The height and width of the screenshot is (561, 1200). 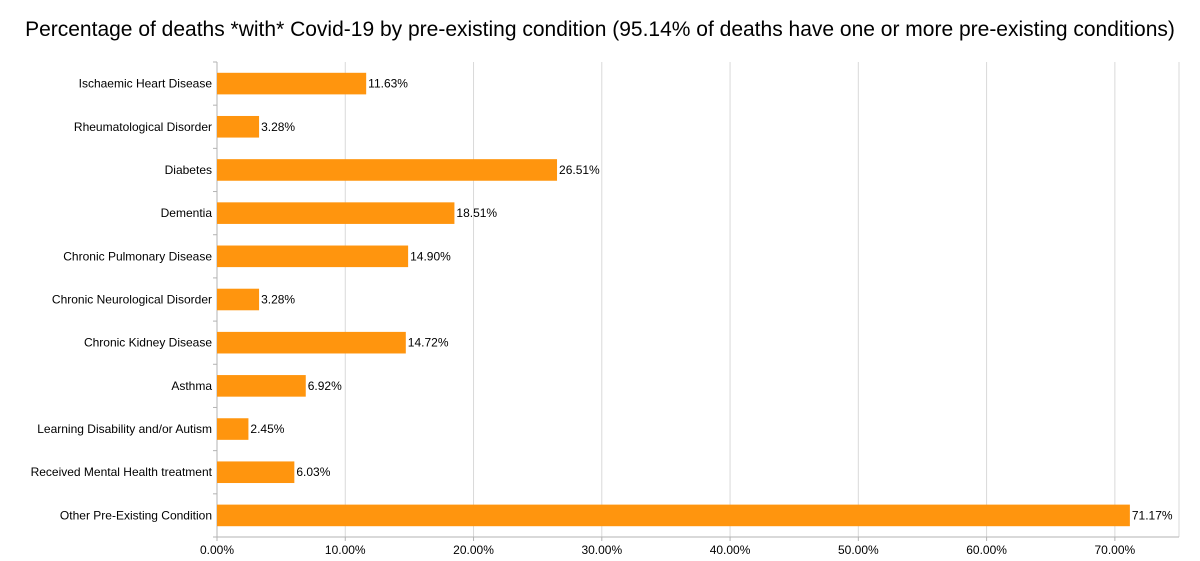 What do you see at coordinates (267, 429) in the screenshot?
I see `data-label: 2.45%` at bounding box center [267, 429].